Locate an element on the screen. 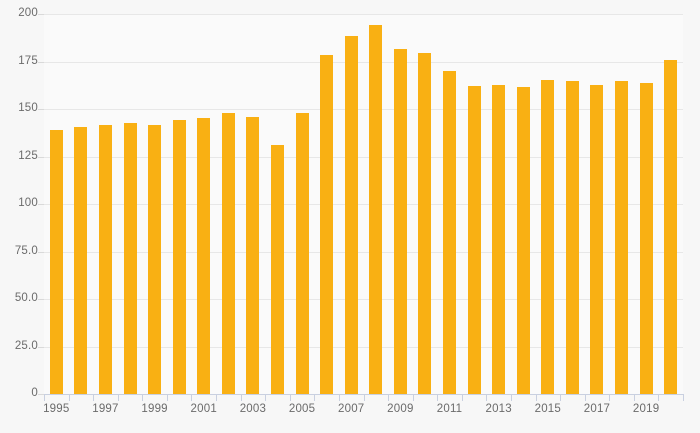  bar-2005 is located at coordinates (302, 253).